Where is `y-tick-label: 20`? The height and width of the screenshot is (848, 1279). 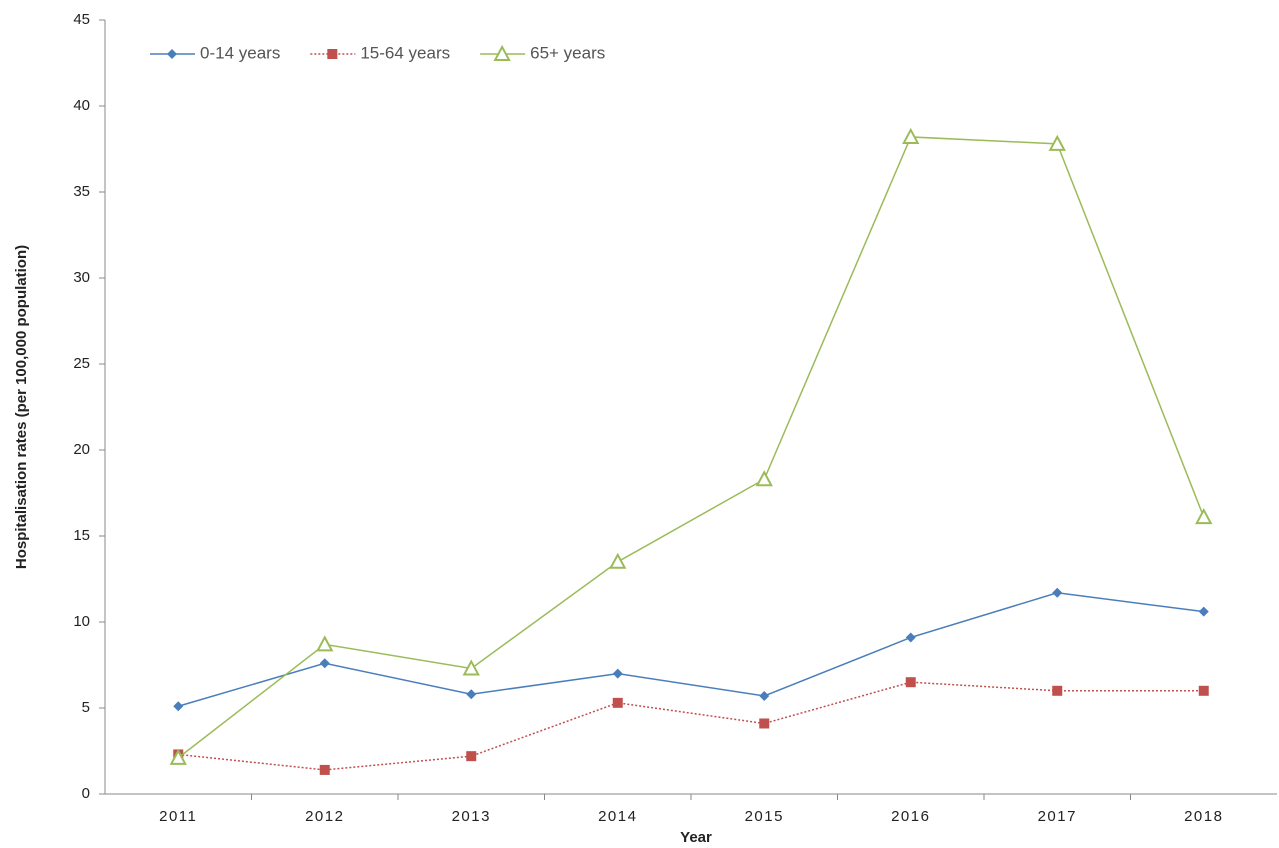 y-tick-label: 20 is located at coordinates (81, 449).